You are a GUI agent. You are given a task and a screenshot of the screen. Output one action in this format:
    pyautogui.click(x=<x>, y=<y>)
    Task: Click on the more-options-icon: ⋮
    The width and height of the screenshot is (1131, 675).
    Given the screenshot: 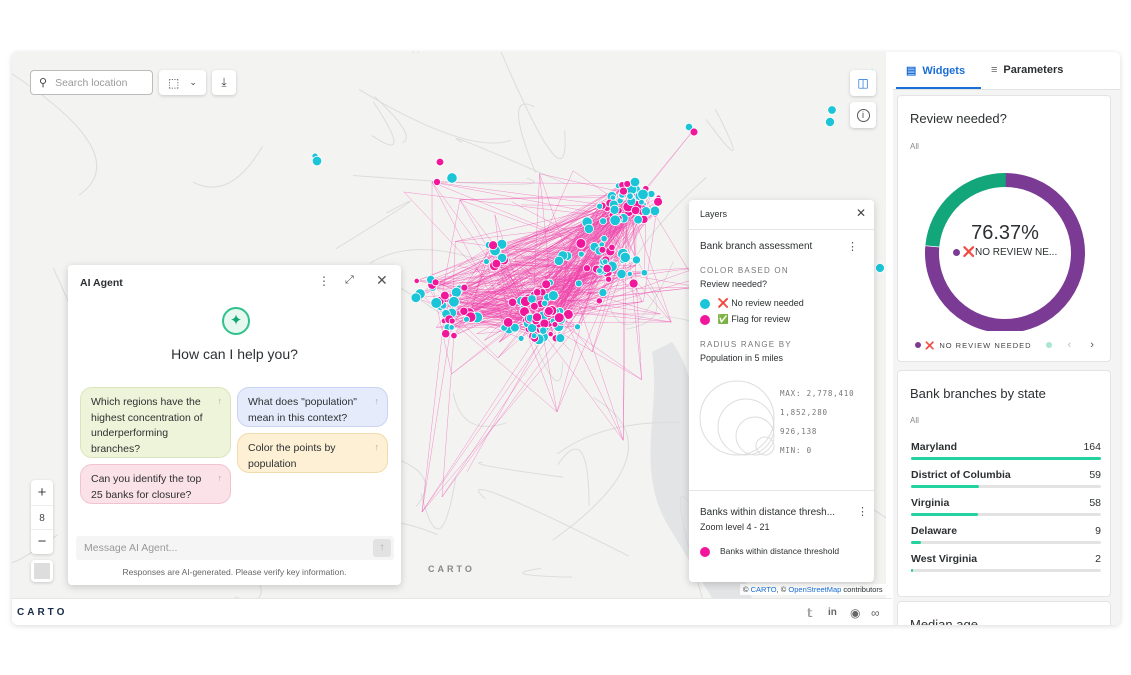 What is the action you would take?
    pyautogui.click(x=324, y=281)
    